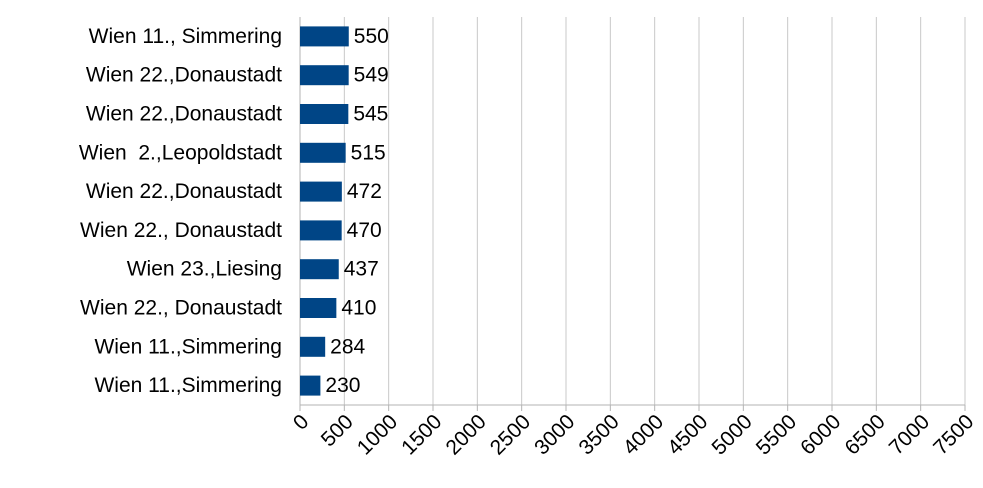 This screenshot has height=488, width=983. Describe the element at coordinates (731, 434) in the screenshot. I see `x-tick-label: 5000` at that location.